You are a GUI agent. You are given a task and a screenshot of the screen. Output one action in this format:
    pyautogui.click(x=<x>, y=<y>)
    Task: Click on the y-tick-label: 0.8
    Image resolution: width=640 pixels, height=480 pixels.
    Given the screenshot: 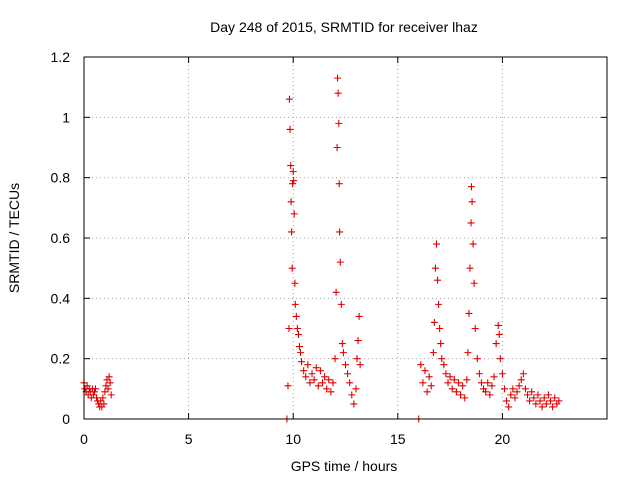 What is the action you would take?
    pyautogui.click(x=61, y=178)
    